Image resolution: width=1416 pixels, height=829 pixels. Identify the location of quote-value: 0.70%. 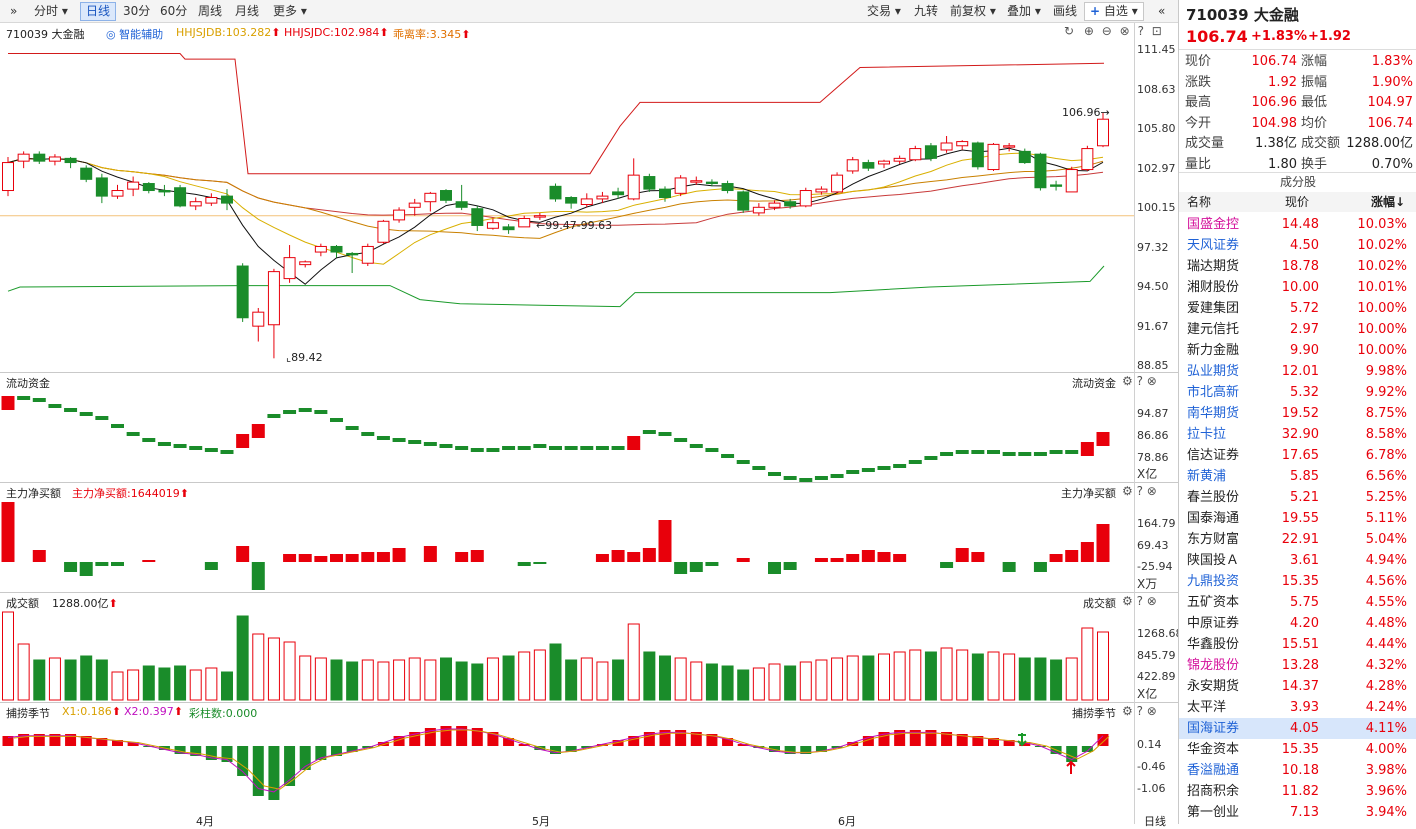
(1392, 164).